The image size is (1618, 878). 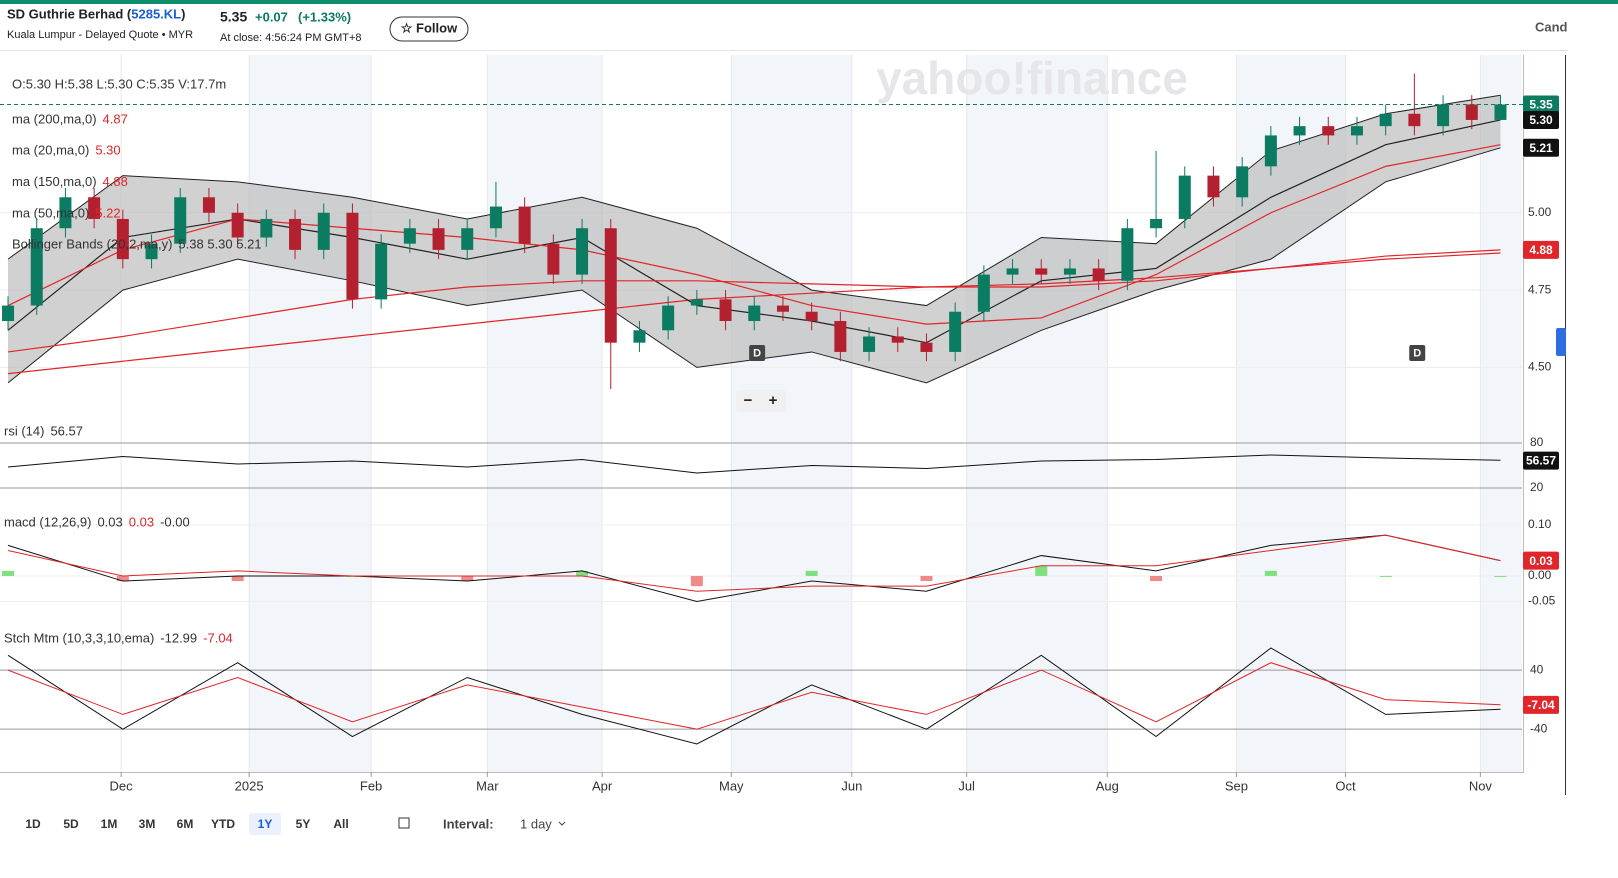 I want to click on range-button: YTD, so click(x=223, y=824).